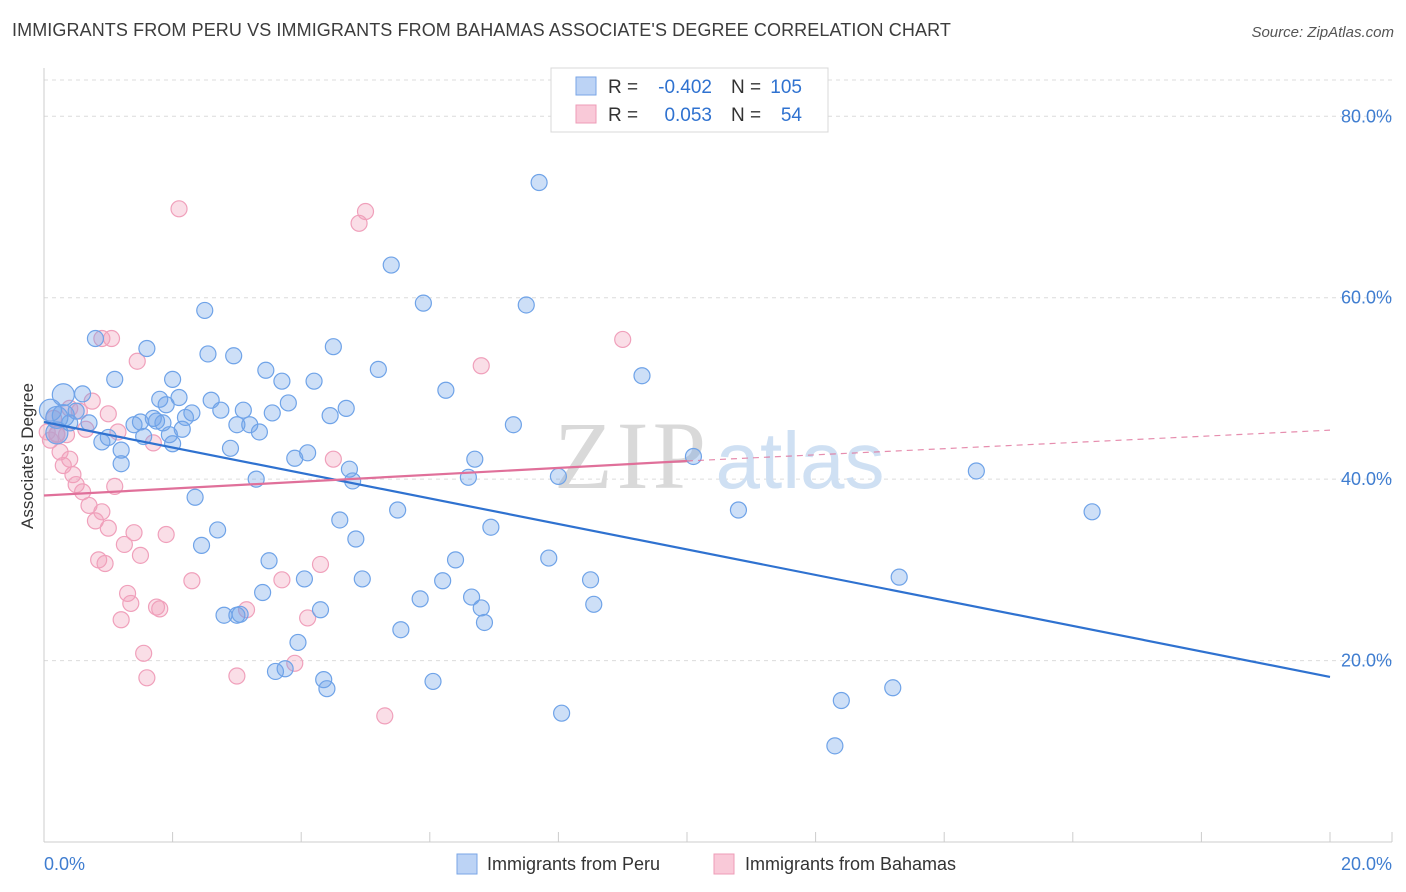 The image size is (1406, 892). Describe the element at coordinates (1366, 116) in the screenshot. I see `y-tick-label-3: 80.0%` at that location.